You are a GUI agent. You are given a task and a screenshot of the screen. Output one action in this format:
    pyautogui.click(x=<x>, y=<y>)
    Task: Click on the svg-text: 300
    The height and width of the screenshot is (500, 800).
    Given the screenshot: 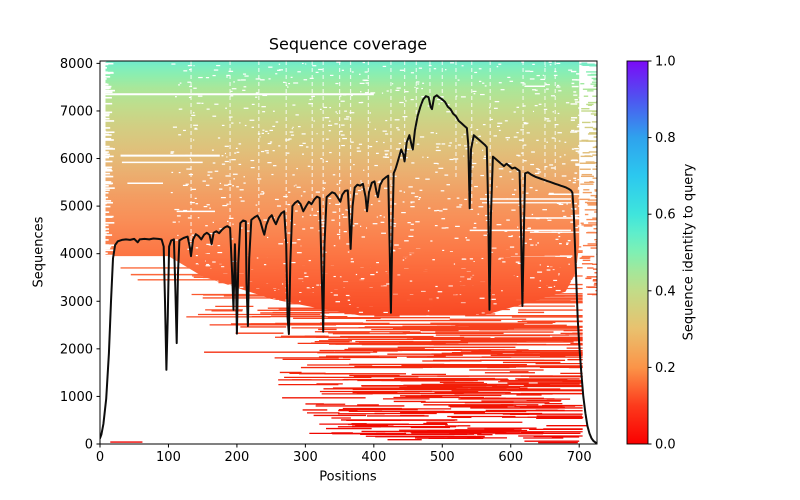 What is the action you would take?
    pyautogui.click(x=305, y=457)
    